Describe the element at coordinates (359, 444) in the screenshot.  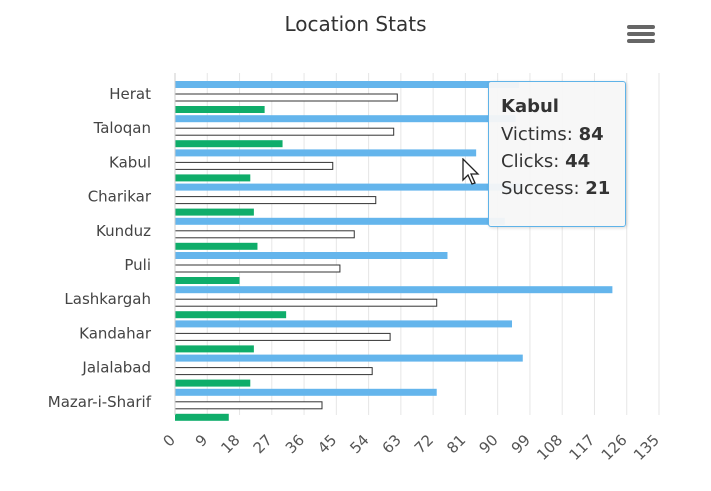
I see `x-tick-label: 54` at that location.